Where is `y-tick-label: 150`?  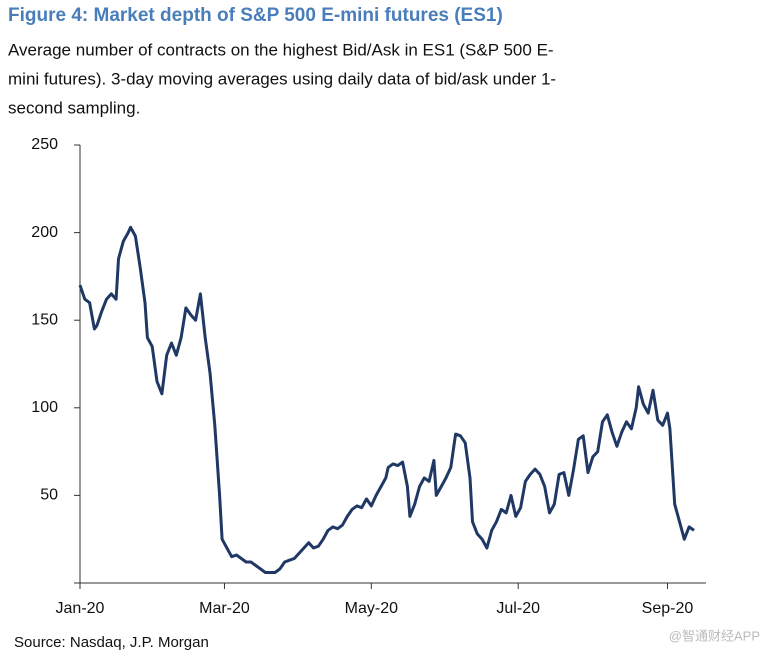 y-tick-label: 150 is located at coordinates (44, 319).